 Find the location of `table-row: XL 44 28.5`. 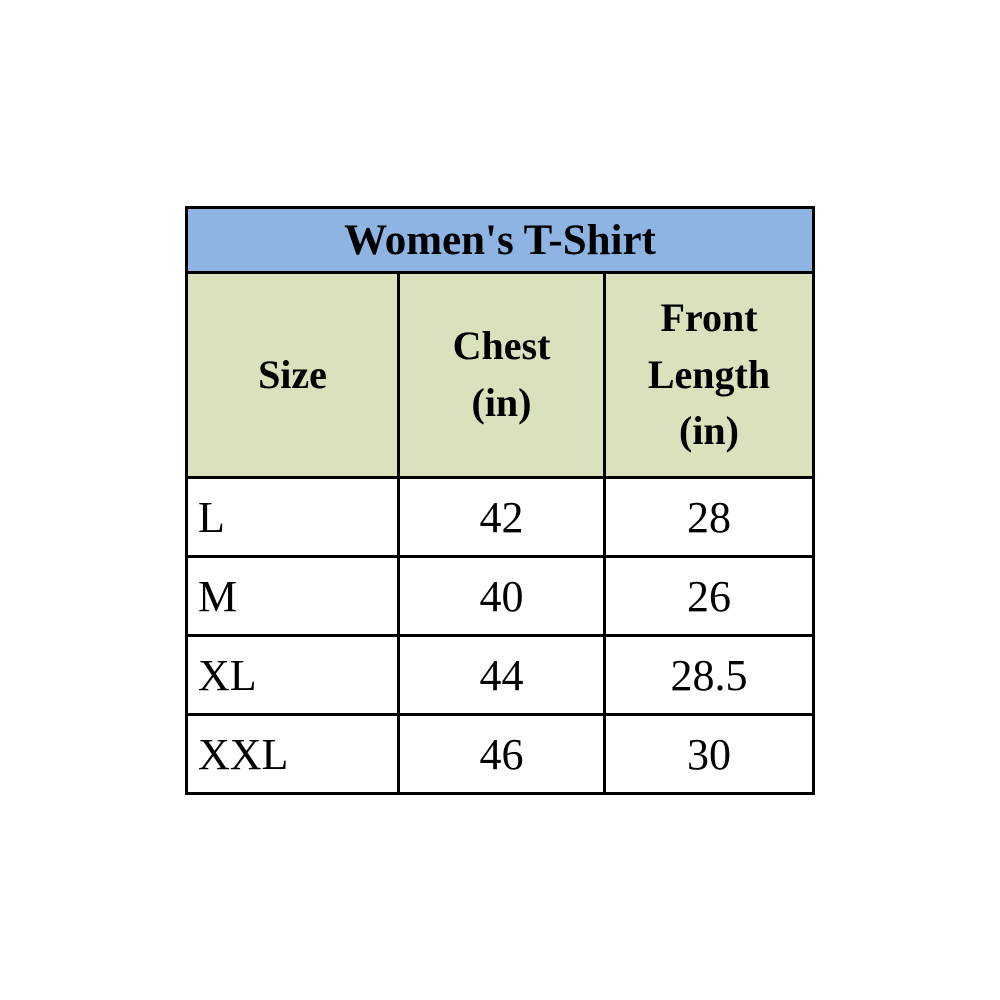

table-row: XL 44 28.5 is located at coordinates (500, 675).